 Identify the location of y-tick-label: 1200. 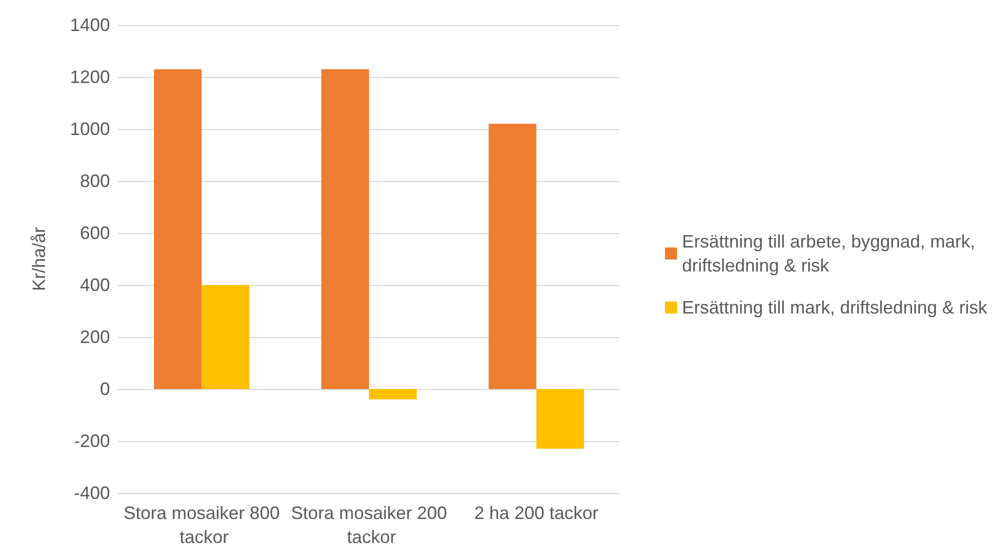
(90, 77).